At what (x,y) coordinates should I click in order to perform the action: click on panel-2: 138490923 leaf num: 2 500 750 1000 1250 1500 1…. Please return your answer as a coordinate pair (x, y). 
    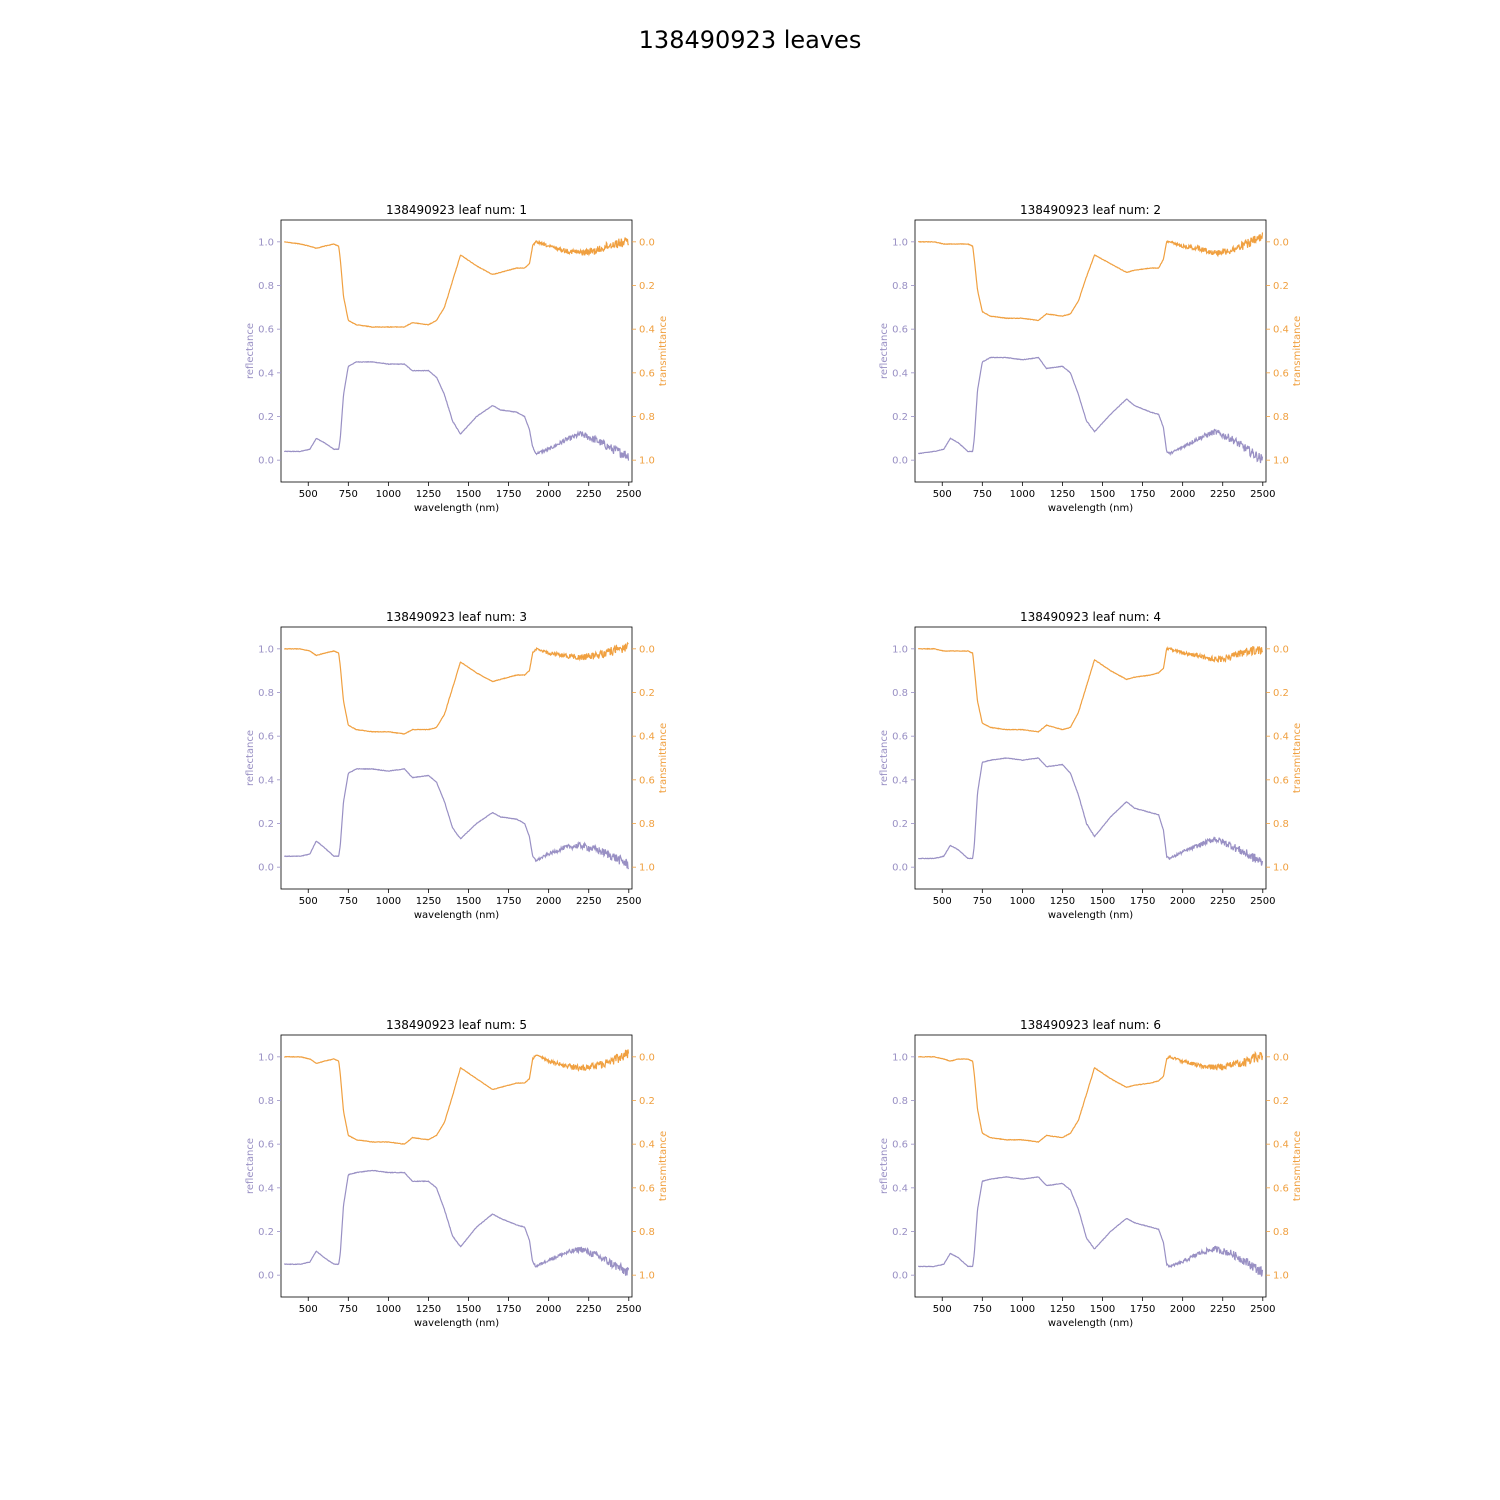
    Looking at the image, I should click on (1091, 358).